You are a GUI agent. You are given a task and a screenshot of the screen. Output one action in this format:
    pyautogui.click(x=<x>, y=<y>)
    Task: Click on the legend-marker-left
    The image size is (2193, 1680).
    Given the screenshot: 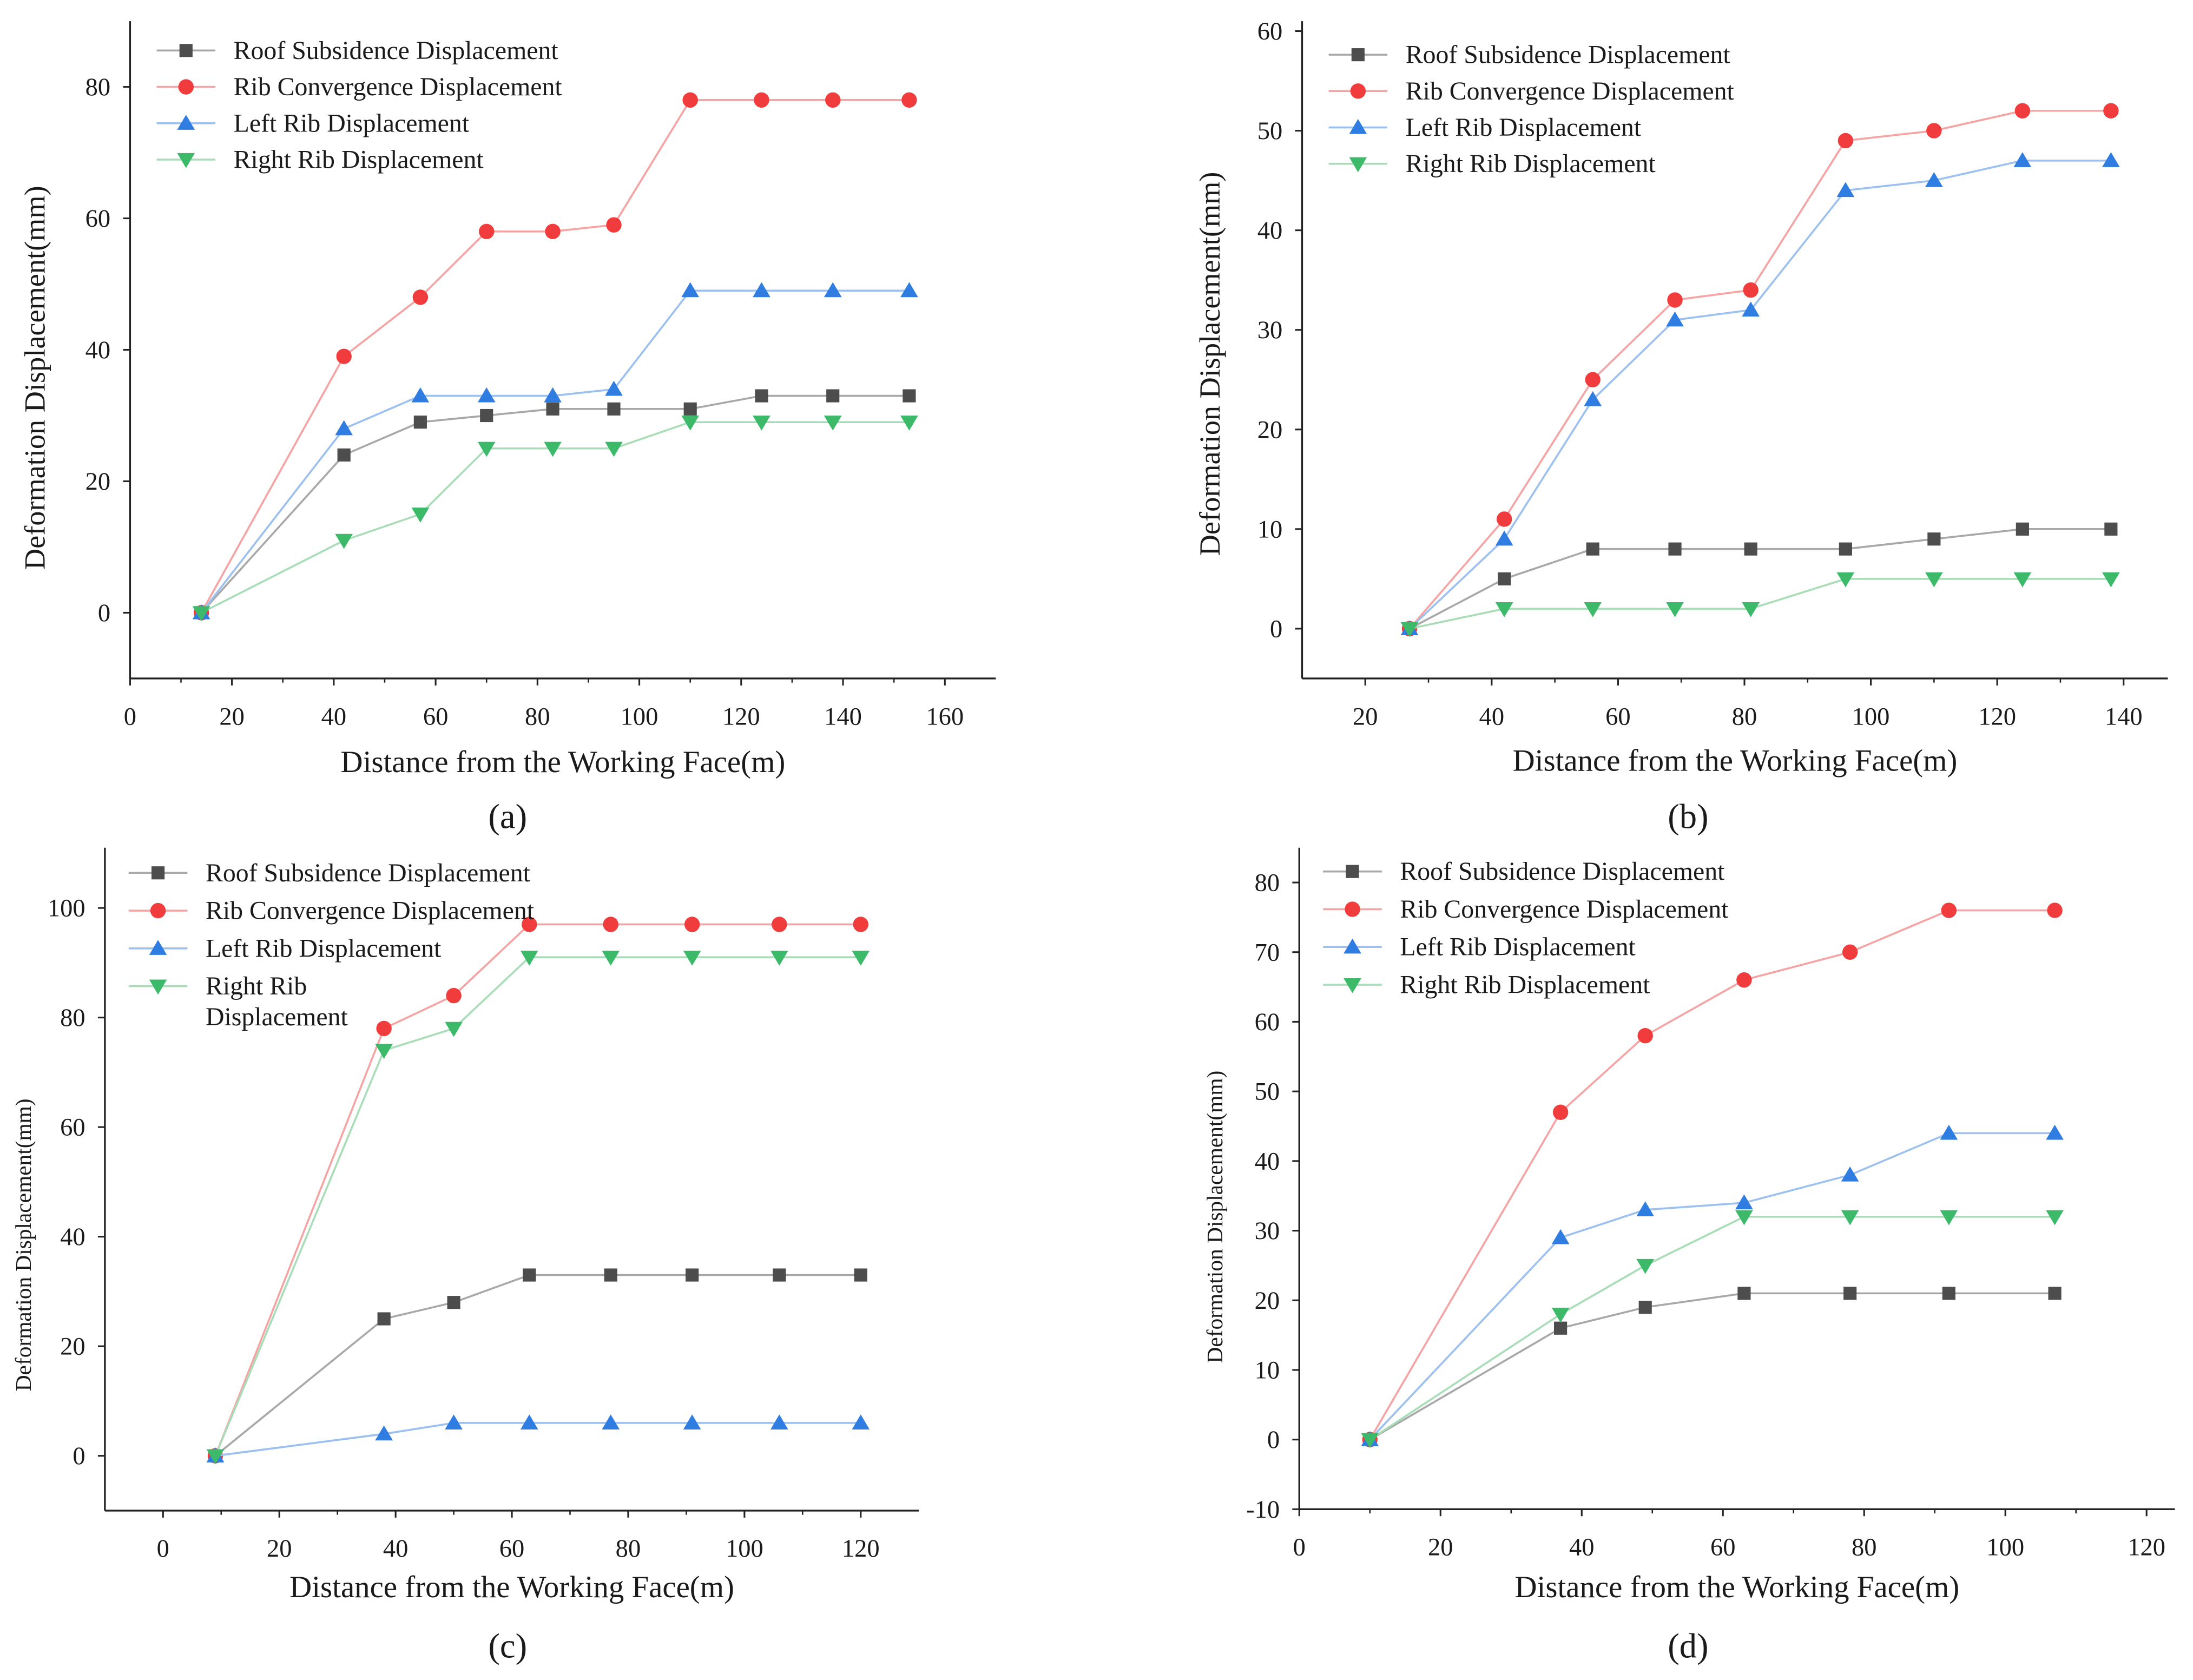 What is the action you would take?
    pyautogui.click(x=1358, y=126)
    